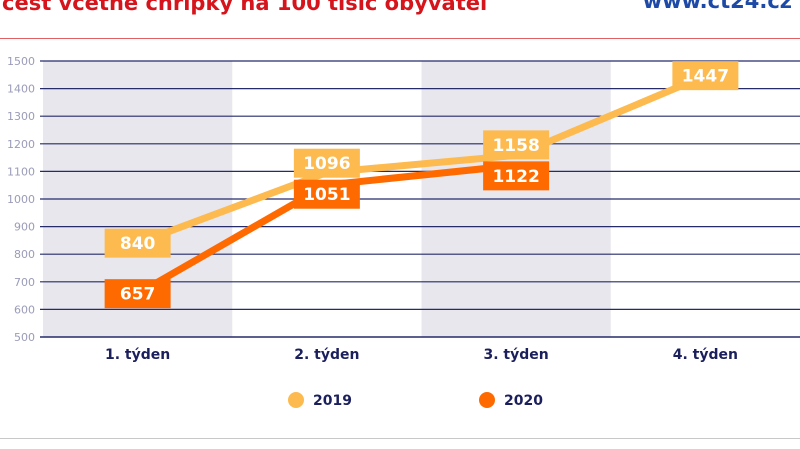  What do you see at coordinates (21, 144) in the screenshot?
I see `y-tick-label: 1200` at bounding box center [21, 144].